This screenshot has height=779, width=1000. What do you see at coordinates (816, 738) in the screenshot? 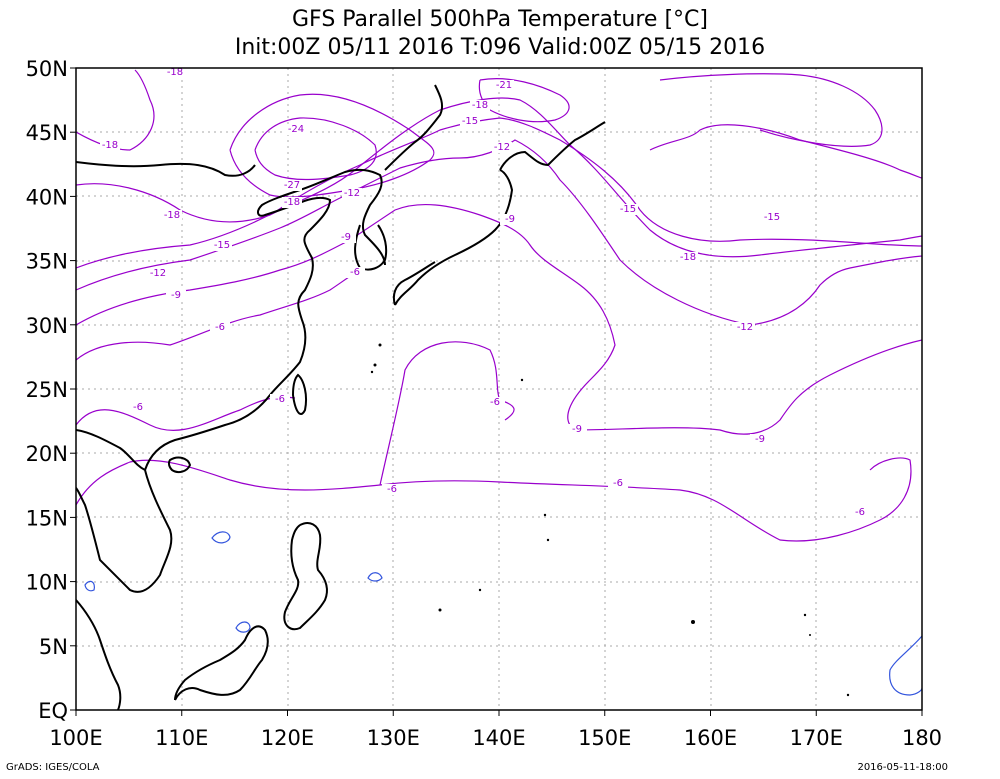
I see `lon-tick-label: 170E` at bounding box center [816, 738].